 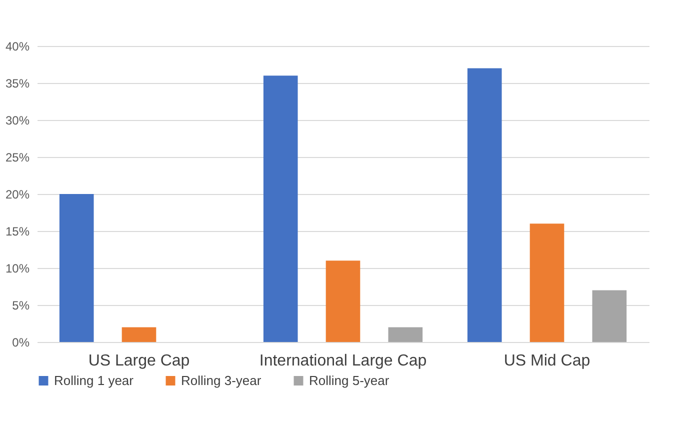 What do you see at coordinates (17, 231) in the screenshot?
I see `y-tick-label: 15%` at bounding box center [17, 231].